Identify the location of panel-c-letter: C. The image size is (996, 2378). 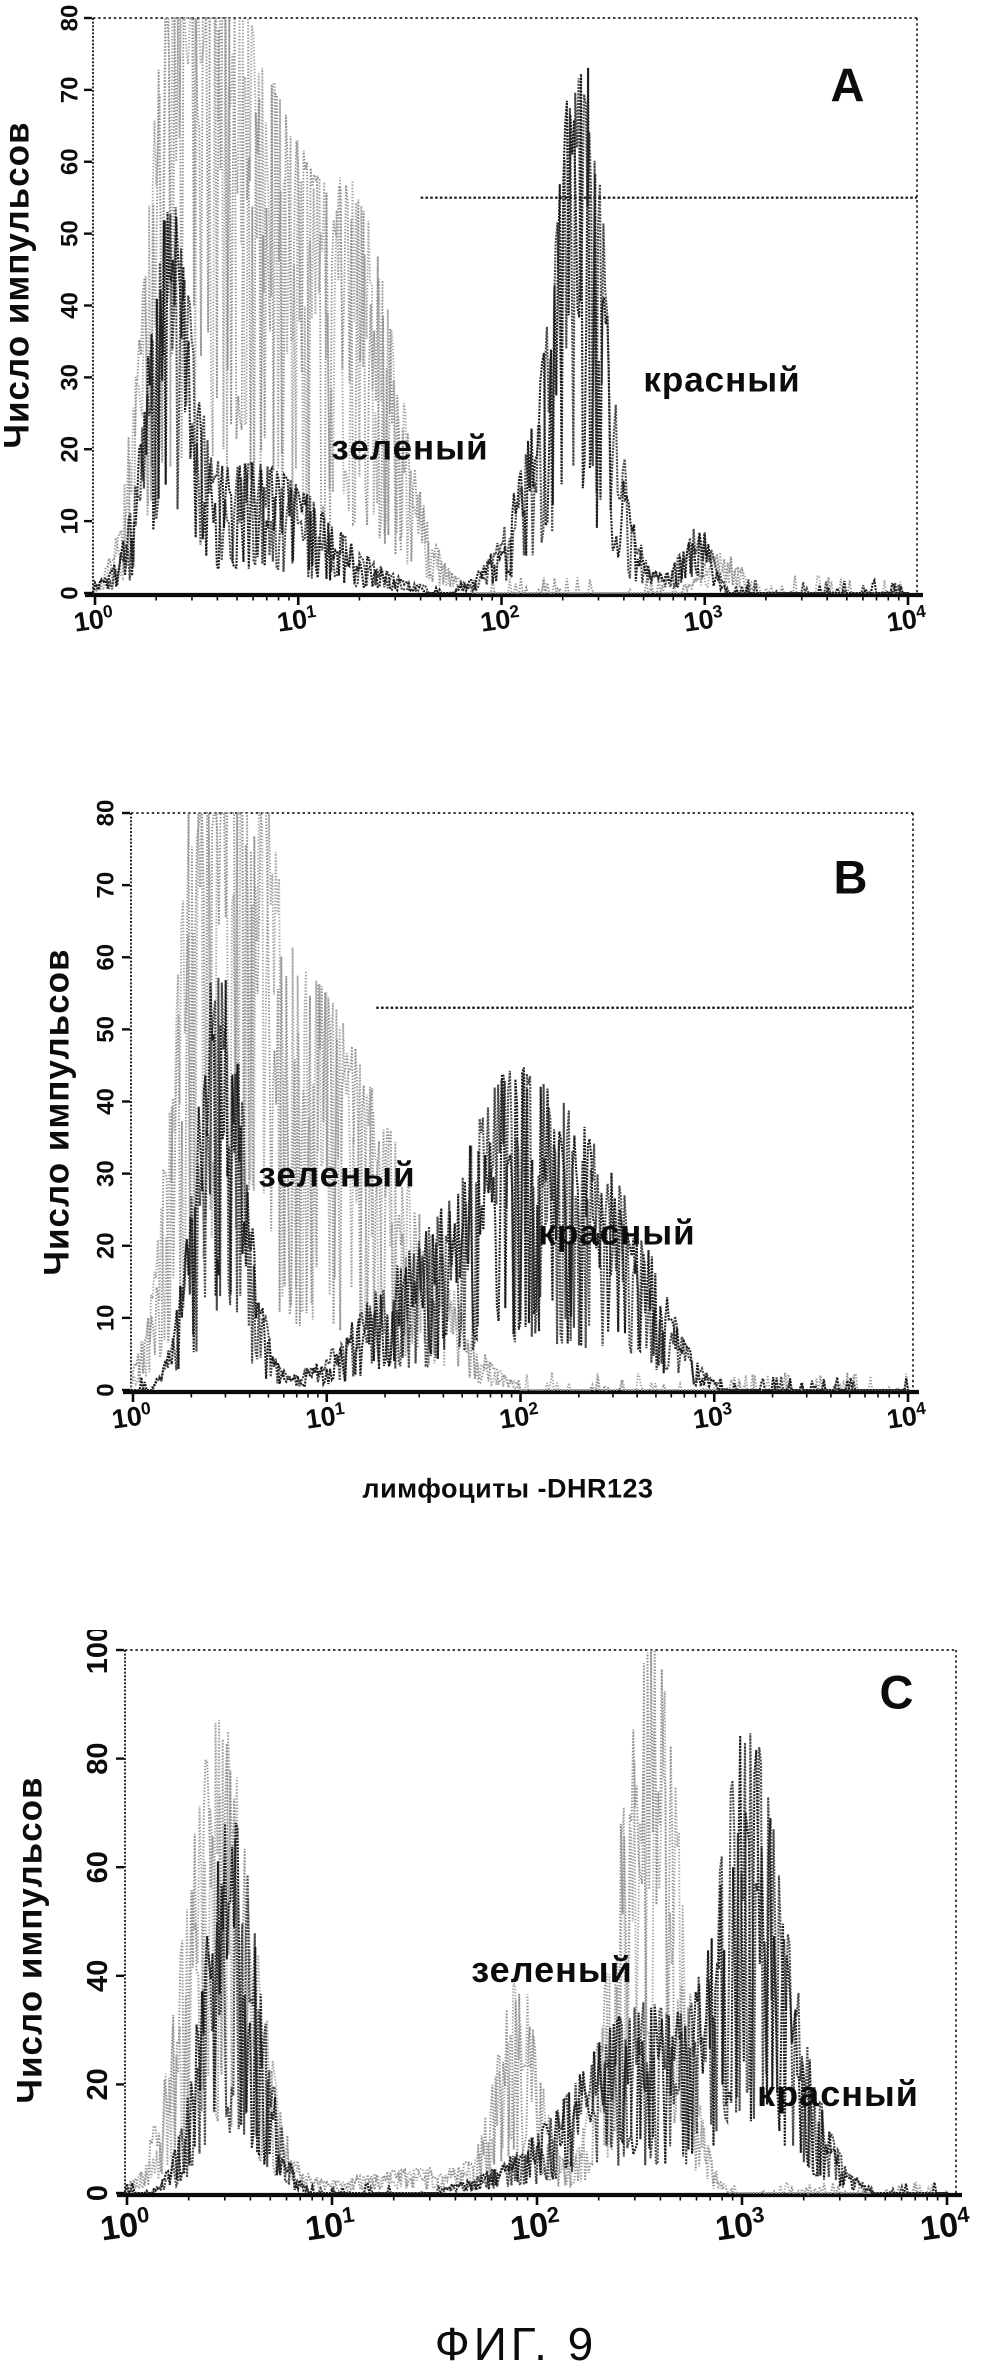
(897, 1692).